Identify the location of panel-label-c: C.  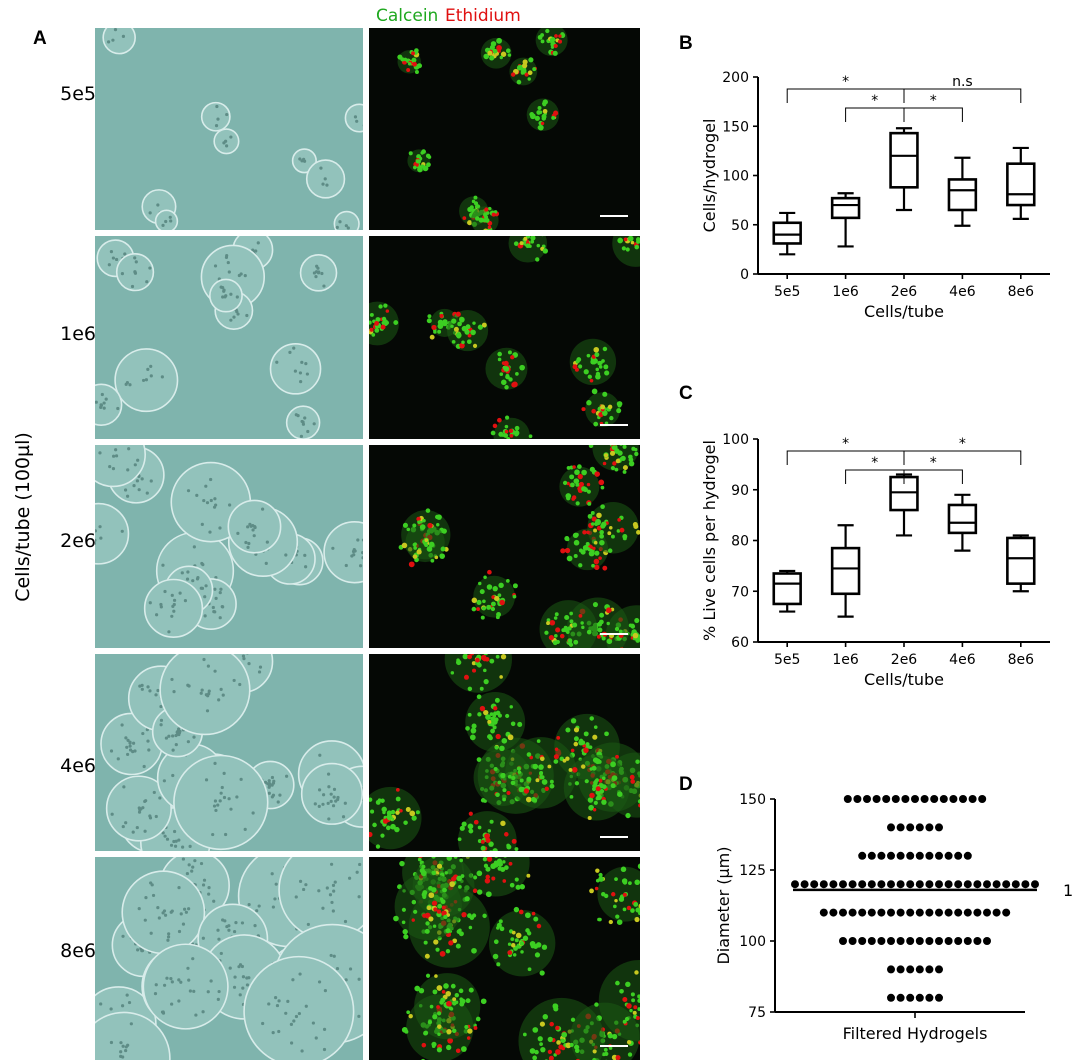
(686, 393).